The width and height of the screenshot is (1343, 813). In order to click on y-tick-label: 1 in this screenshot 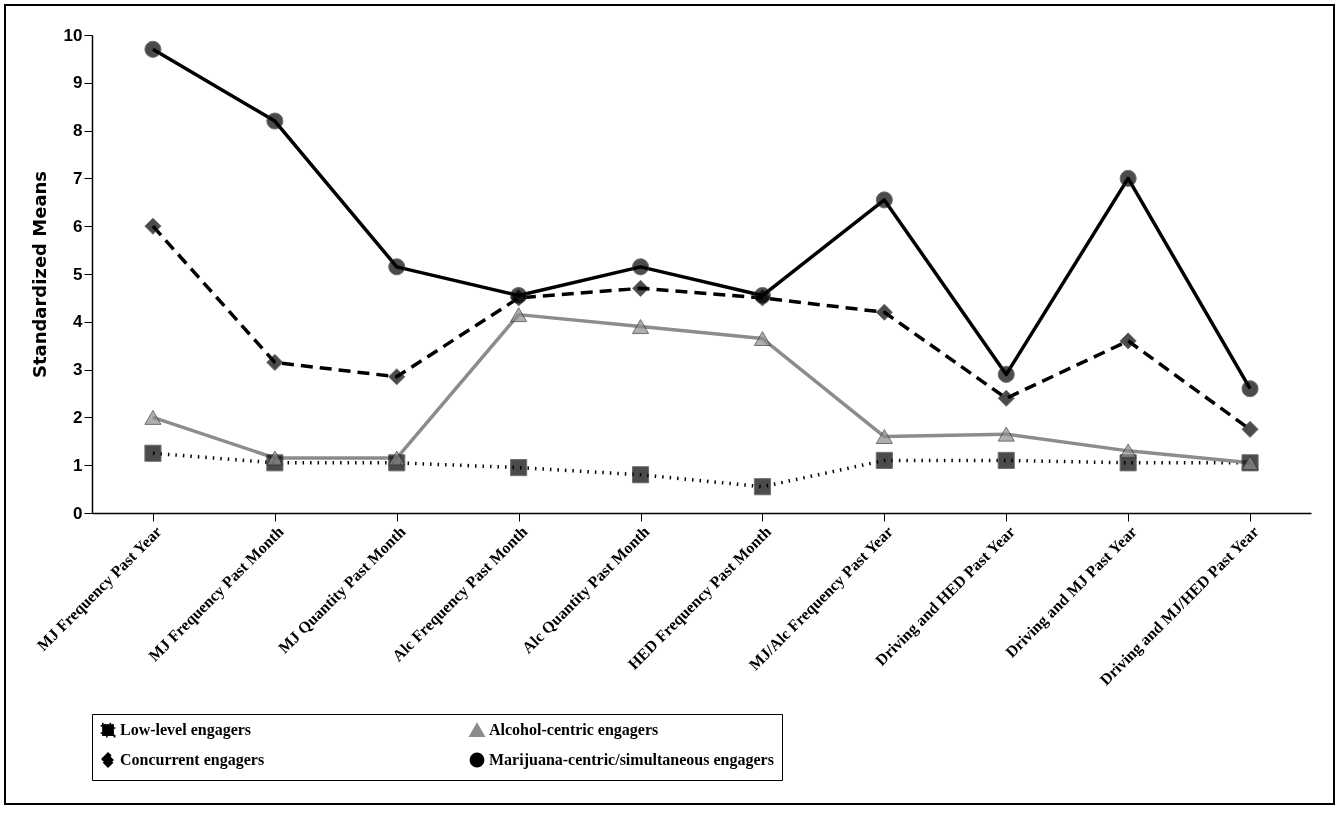, I will do `click(78, 465)`.